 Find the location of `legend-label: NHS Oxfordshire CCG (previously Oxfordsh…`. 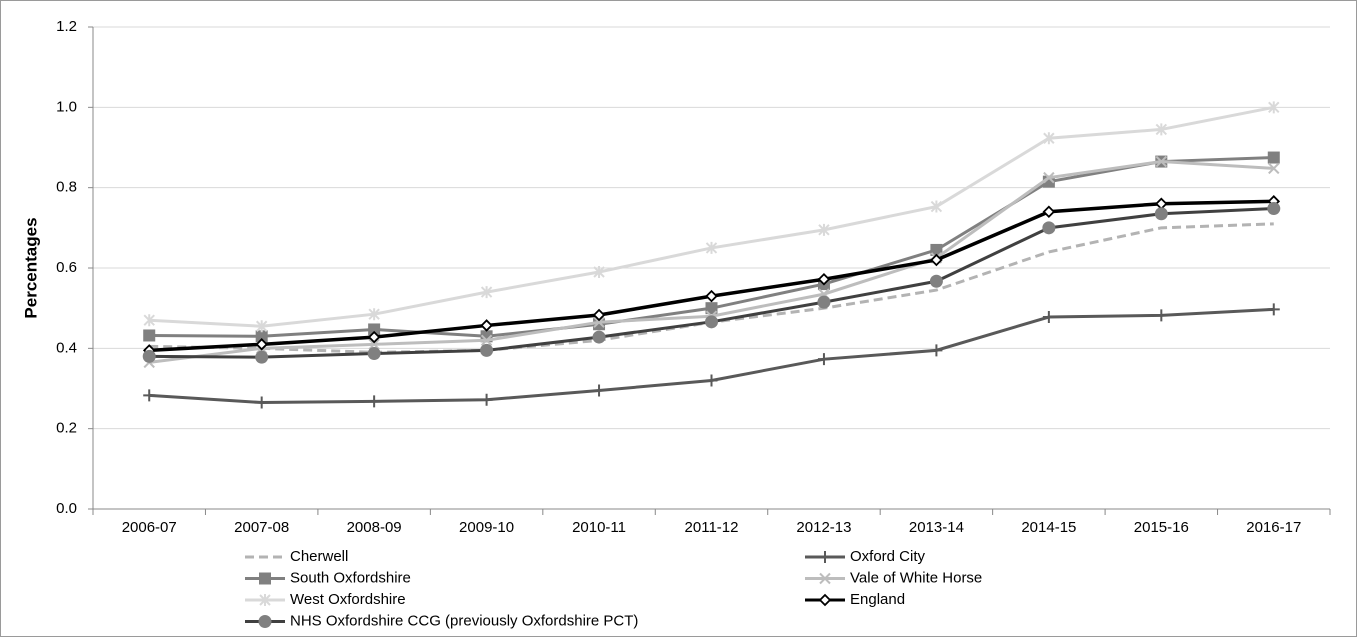

legend-label: NHS Oxfordshire CCG (previously Oxfordsh… is located at coordinates (464, 620).